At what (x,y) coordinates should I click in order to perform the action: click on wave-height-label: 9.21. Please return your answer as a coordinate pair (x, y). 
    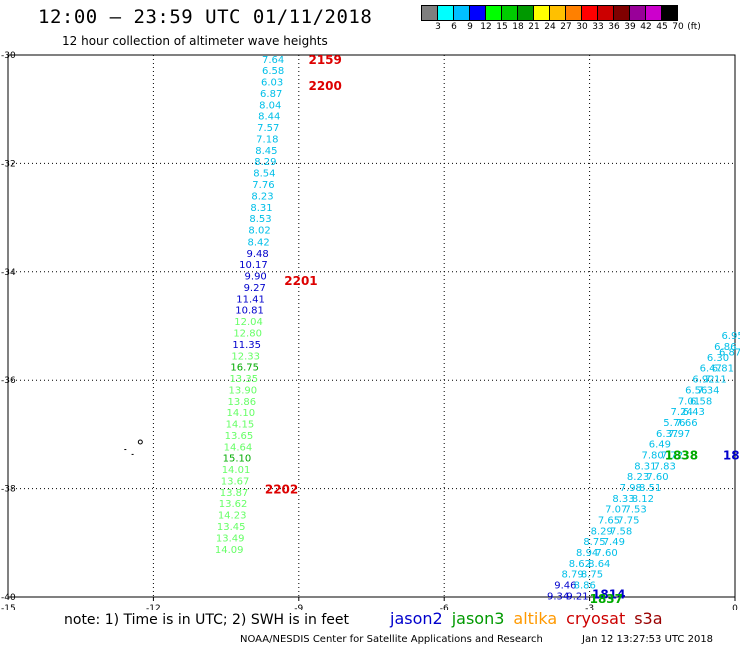
    Looking at the image, I should click on (577, 596).